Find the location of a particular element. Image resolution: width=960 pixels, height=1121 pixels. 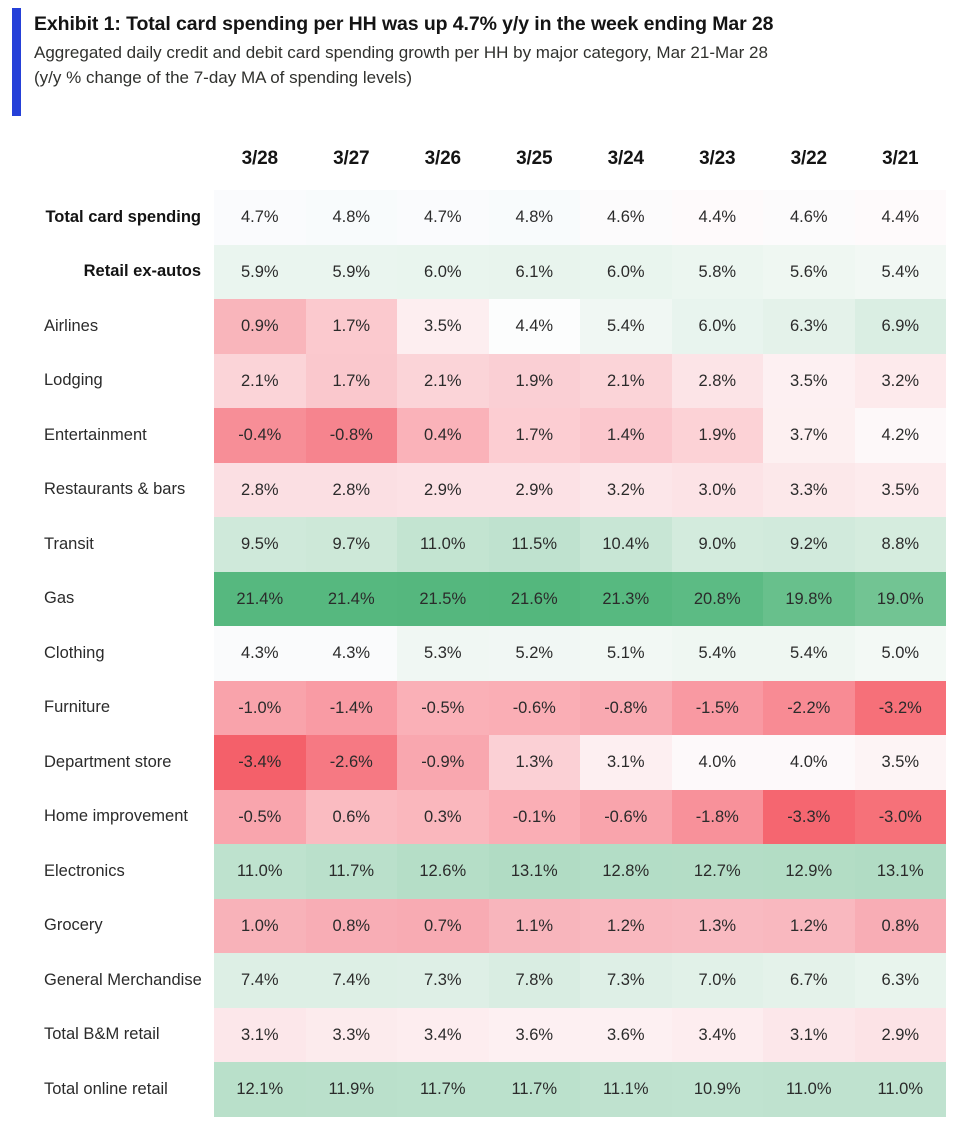

heatmap-cell: 10.9% is located at coordinates (717, 1089).